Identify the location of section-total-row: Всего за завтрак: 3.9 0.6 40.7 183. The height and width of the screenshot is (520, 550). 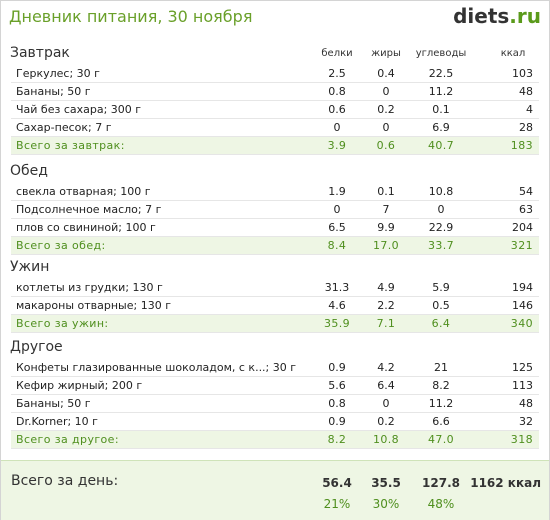
(275, 146).